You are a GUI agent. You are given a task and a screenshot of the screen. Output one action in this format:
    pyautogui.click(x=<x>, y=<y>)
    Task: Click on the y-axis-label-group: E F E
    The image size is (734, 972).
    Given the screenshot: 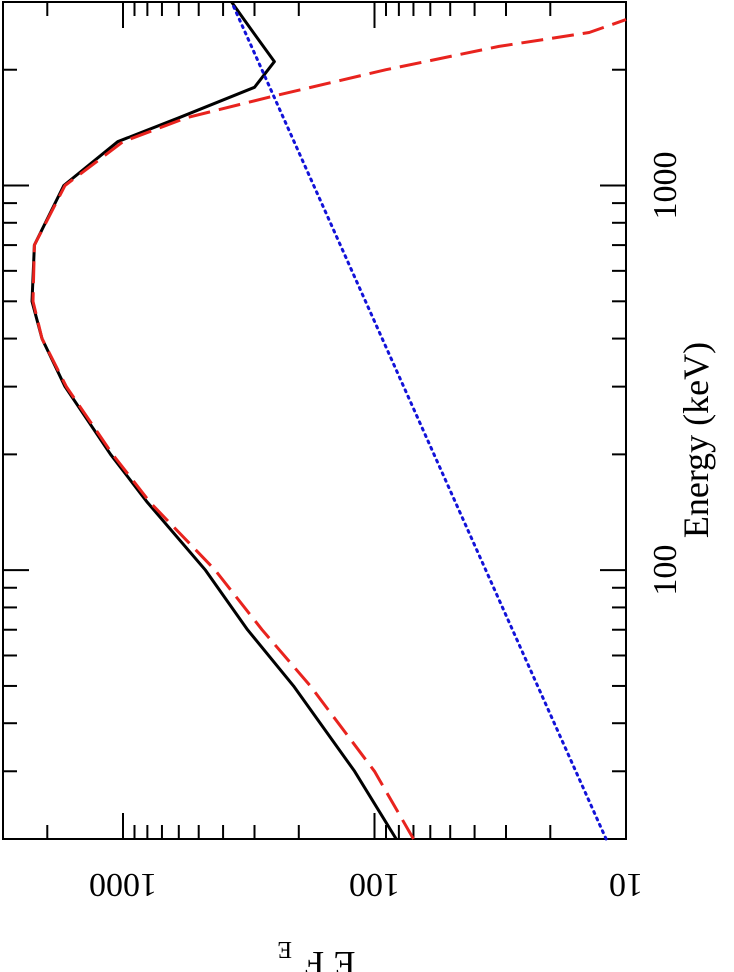 What is the action you would take?
    pyautogui.click(x=316, y=954)
    